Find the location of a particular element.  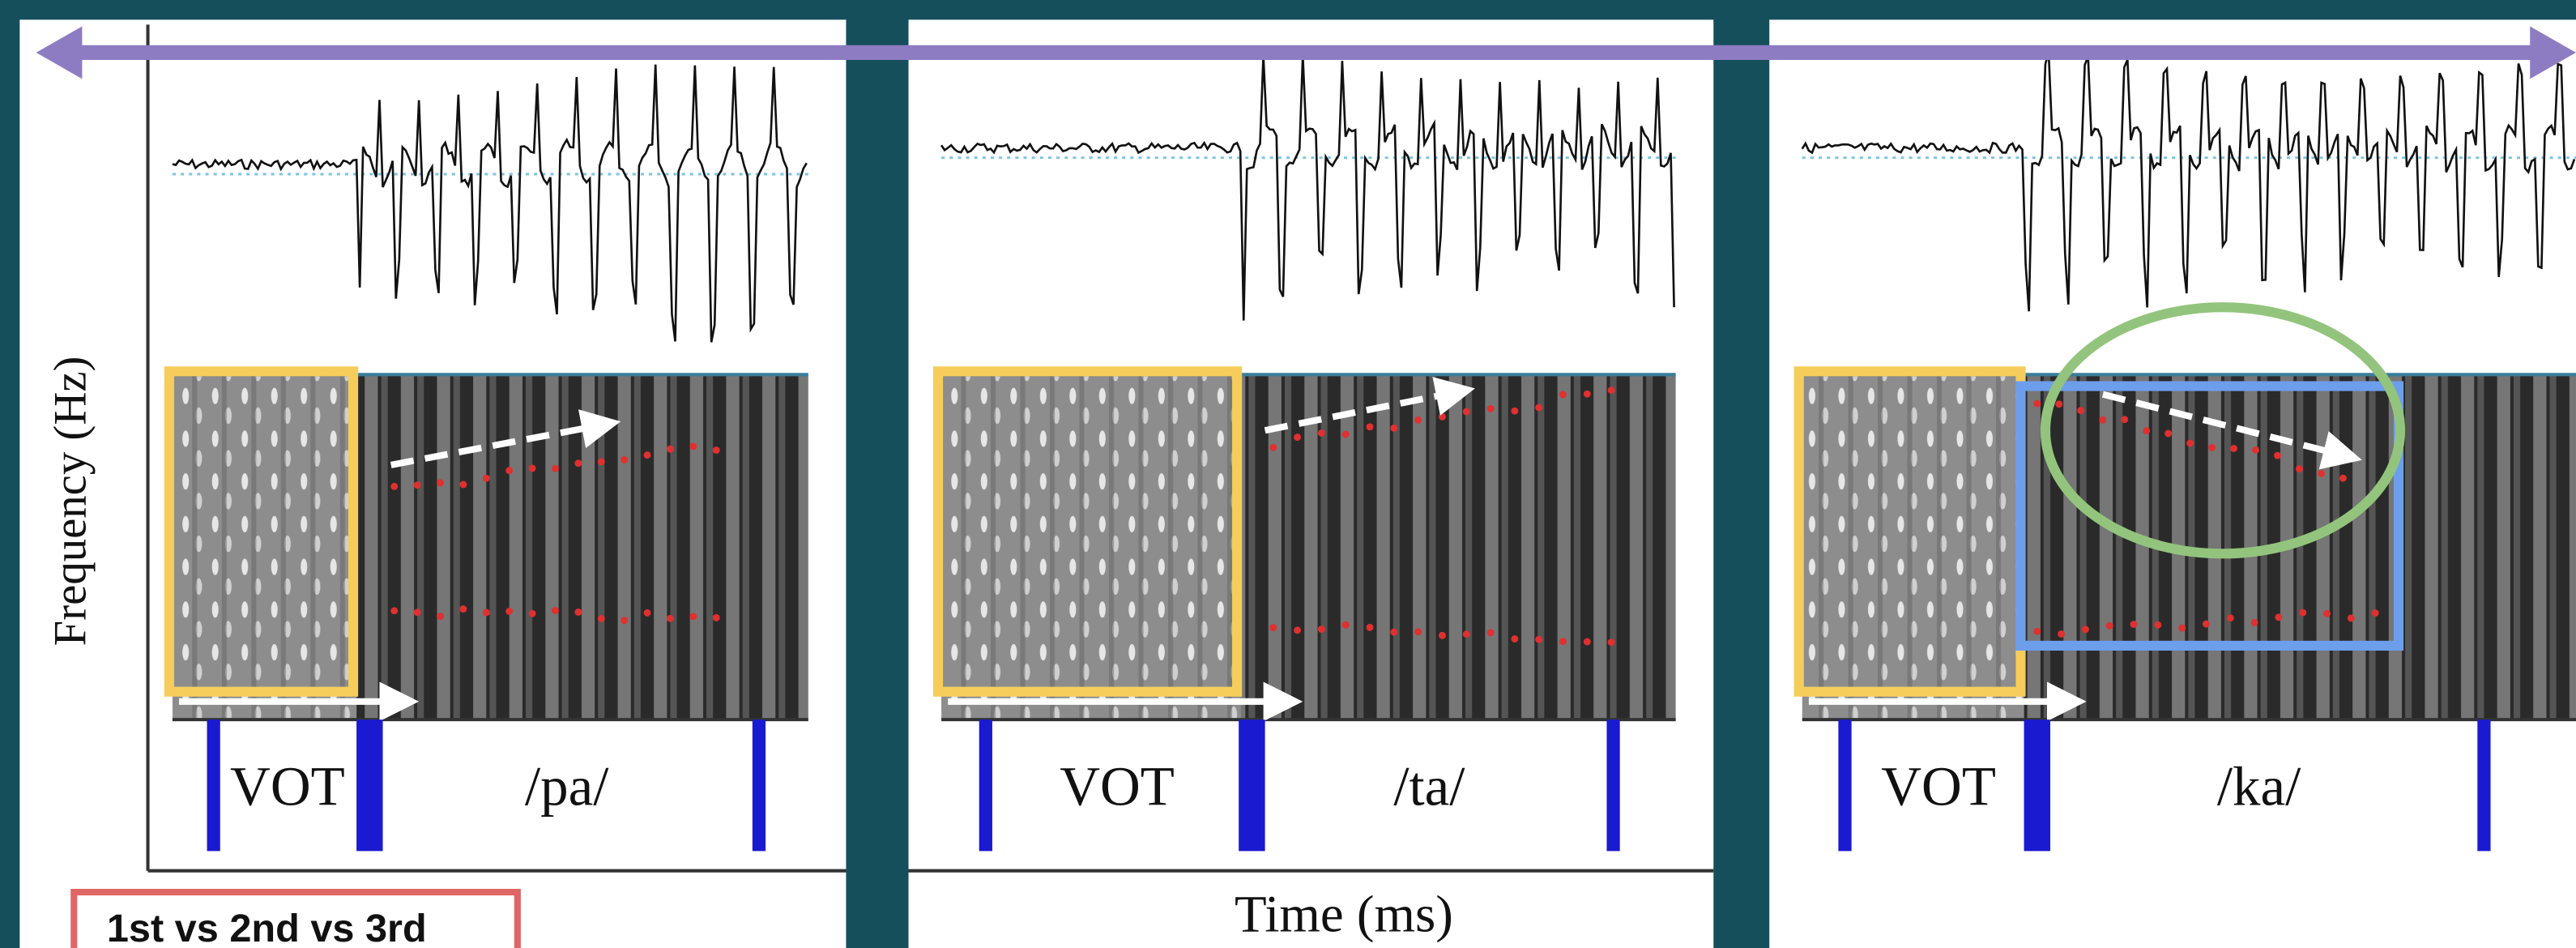

formant-highlight is located at coordinates (2209, 516).